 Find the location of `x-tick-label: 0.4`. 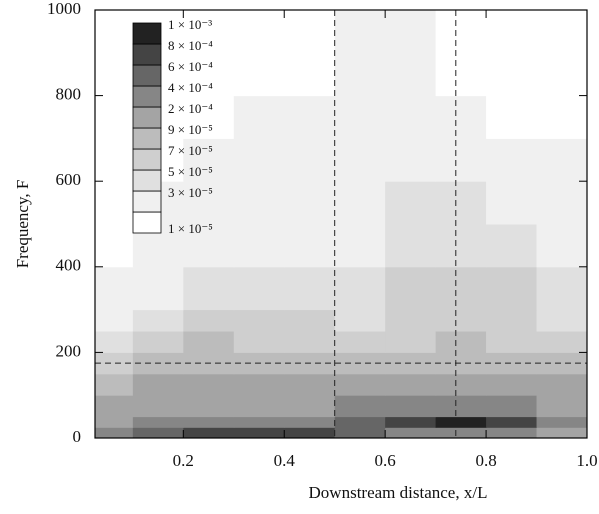

x-tick-label: 0.4 is located at coordinates (285, 460).